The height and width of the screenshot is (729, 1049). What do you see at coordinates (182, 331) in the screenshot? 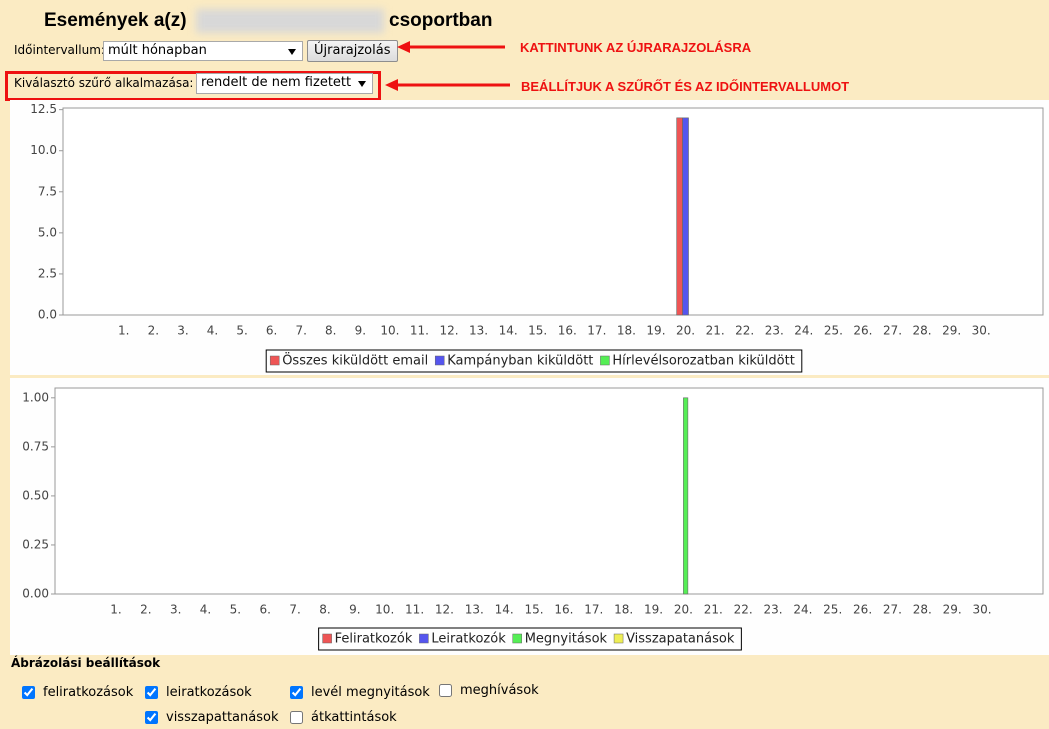
I see `x-tick-label: 3.` at bounding box center [182, 331].